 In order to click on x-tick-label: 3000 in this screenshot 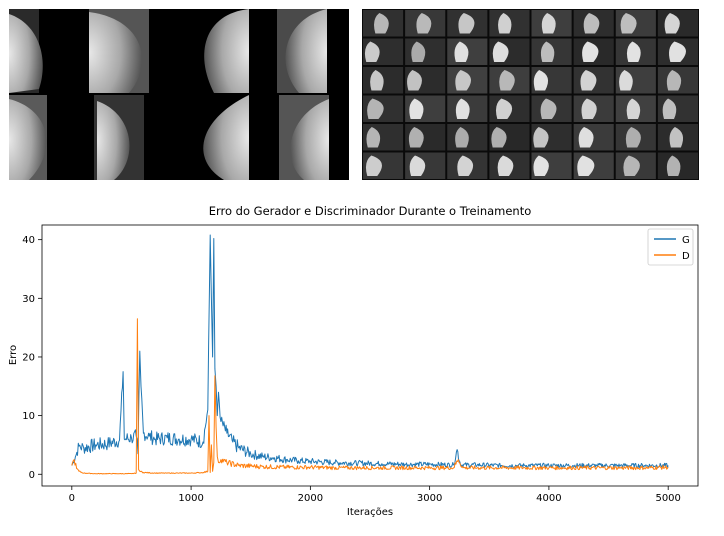, I will do `click(429, 498)`.